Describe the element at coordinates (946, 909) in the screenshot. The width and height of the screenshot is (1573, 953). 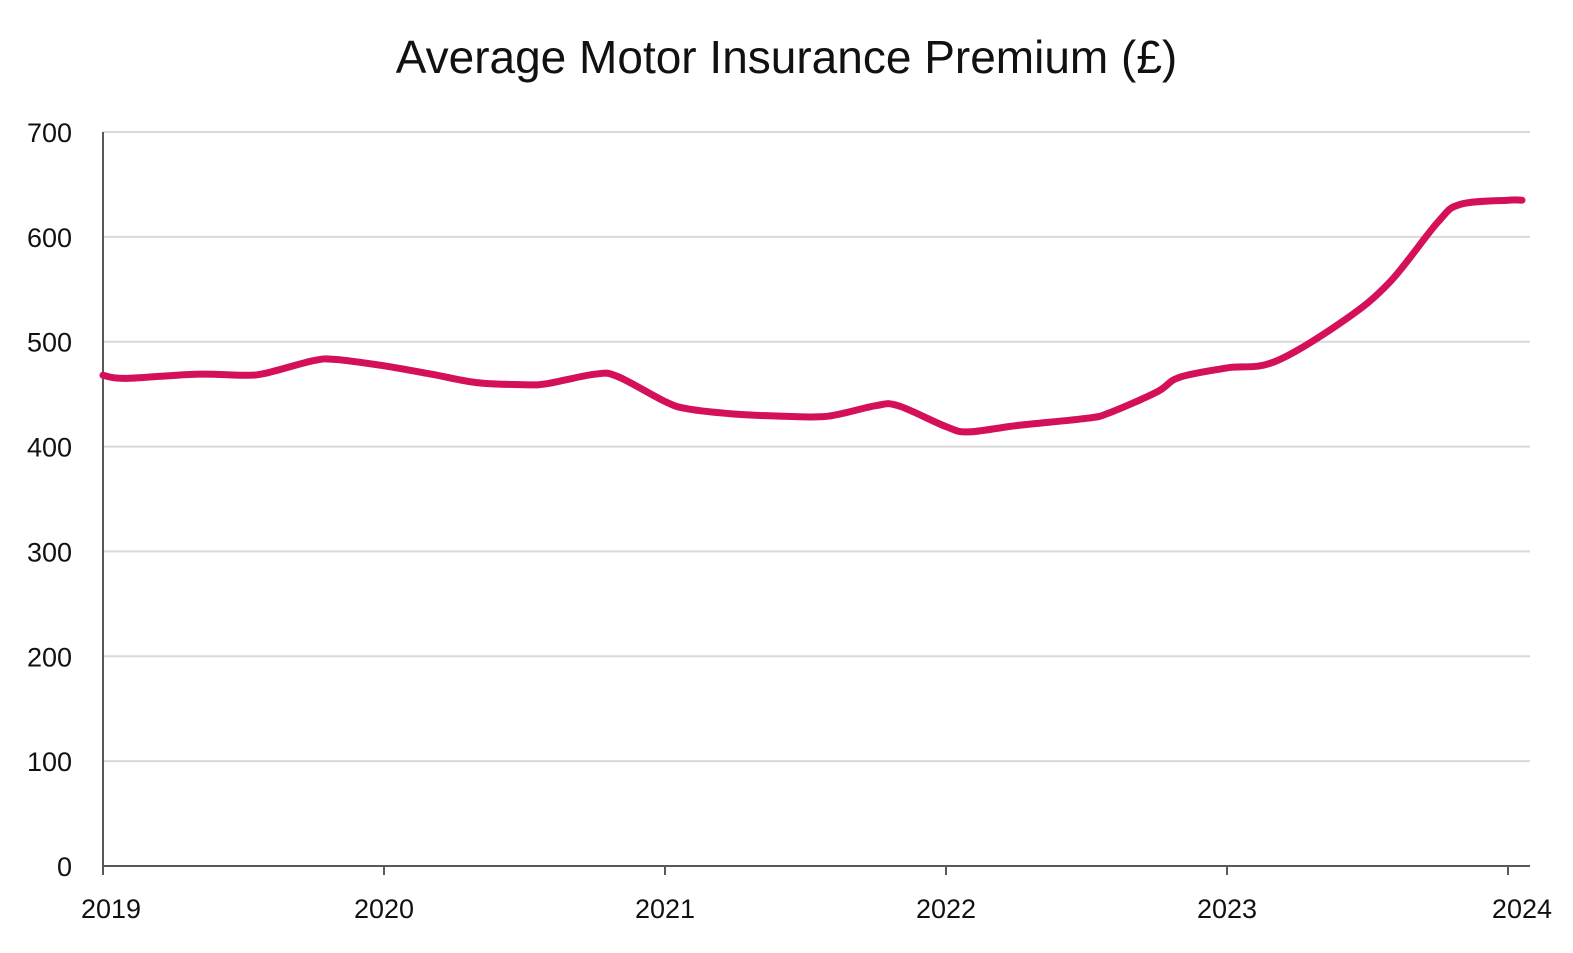
I see `x-tick-label: 2022` at that location.